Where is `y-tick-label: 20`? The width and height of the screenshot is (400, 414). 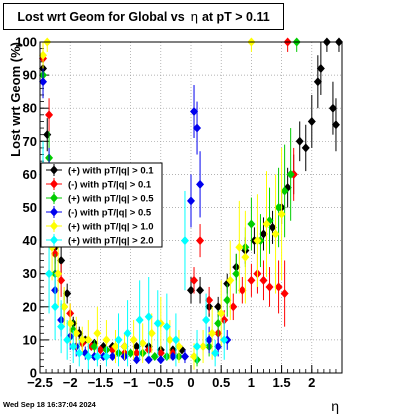 y-tick-label: 20 is located at coordinates (30, 306).